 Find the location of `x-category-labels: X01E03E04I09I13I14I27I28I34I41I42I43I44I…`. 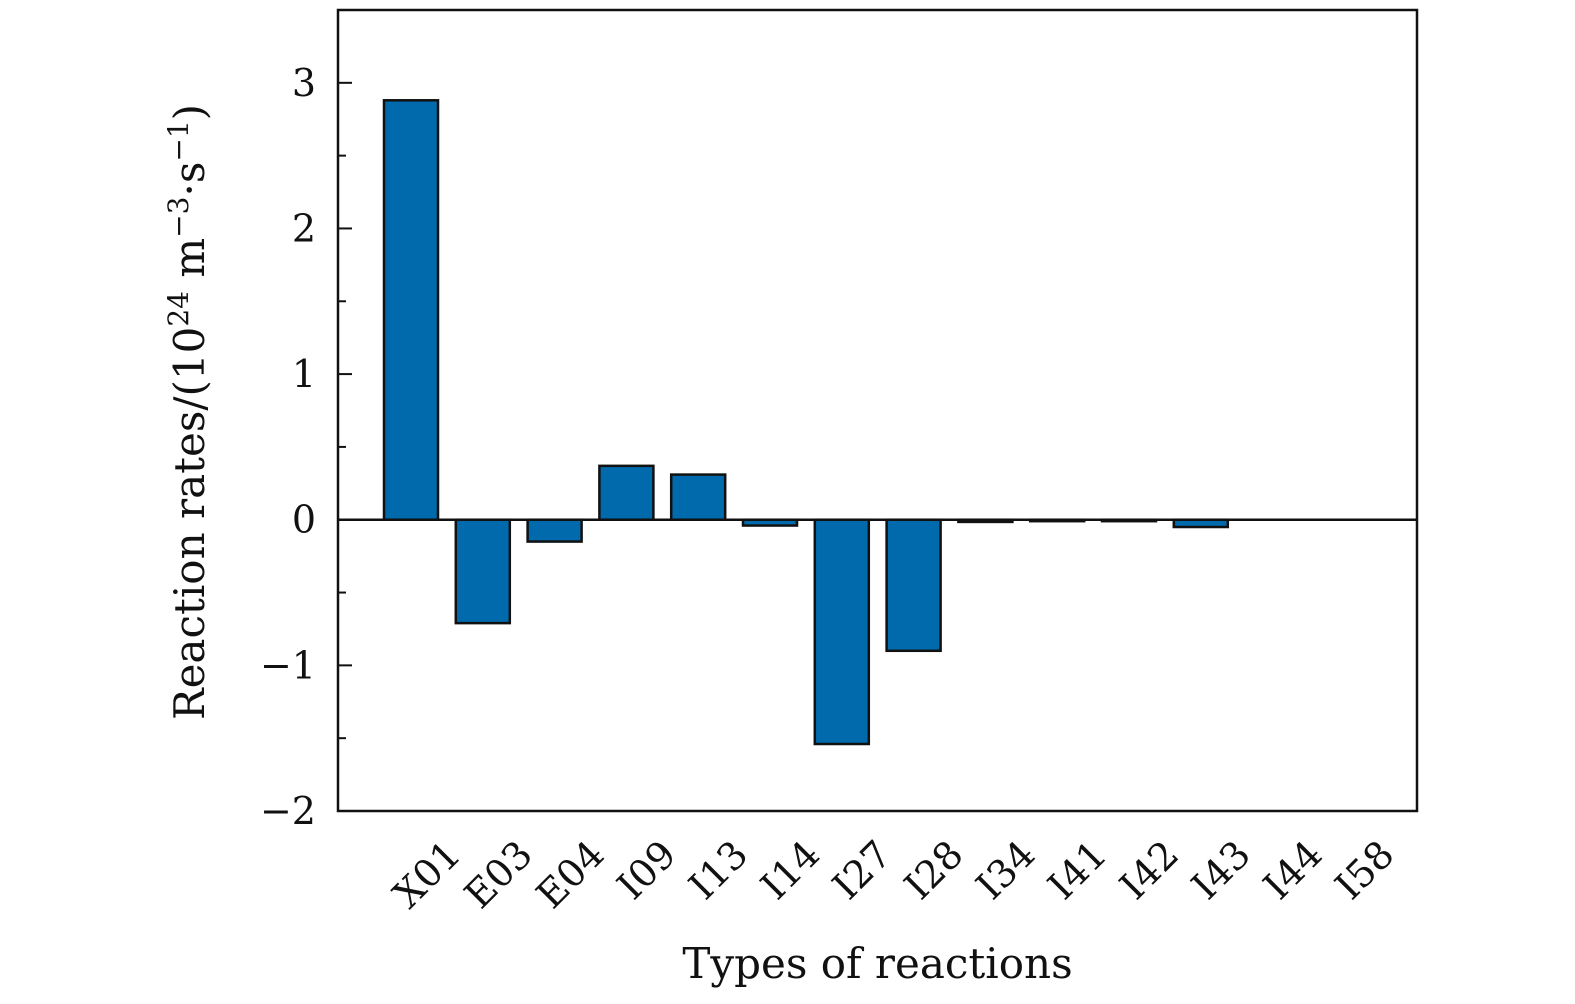

x-category-labels: X01E03E04I09I13I14I27I28I34I41I42I43I44I… is located at coordinates (894, 874).